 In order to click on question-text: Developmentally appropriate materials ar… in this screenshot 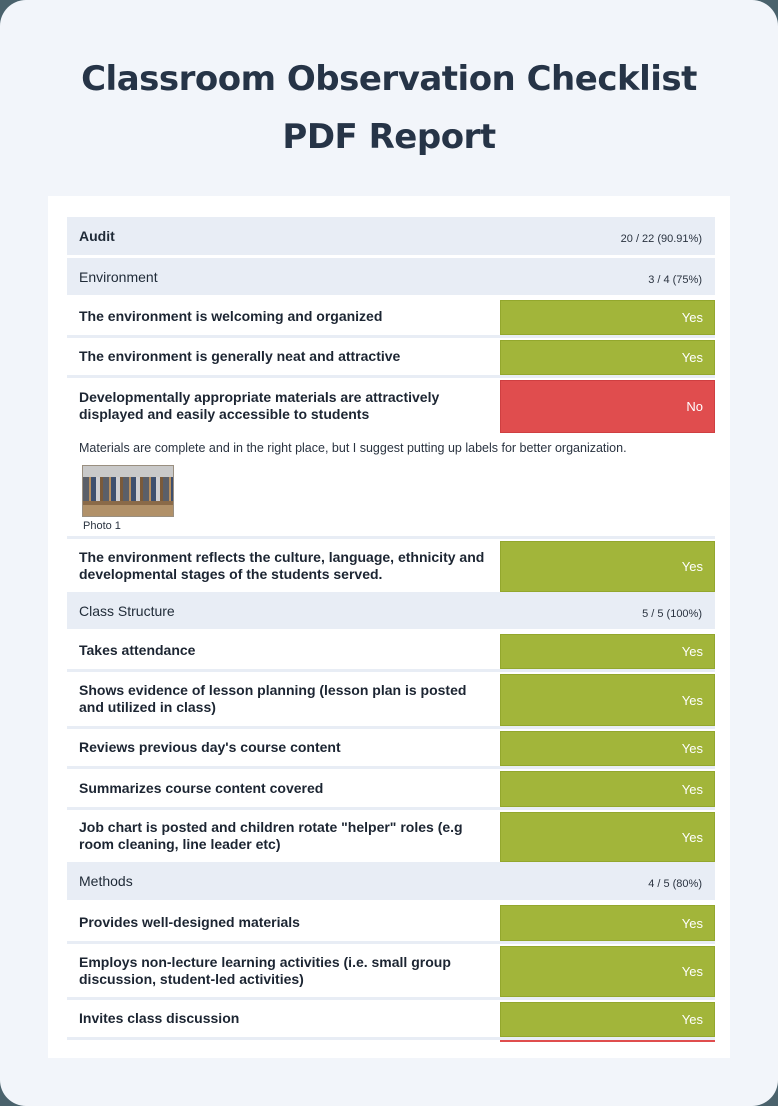, I will do `click(259, 405)`.